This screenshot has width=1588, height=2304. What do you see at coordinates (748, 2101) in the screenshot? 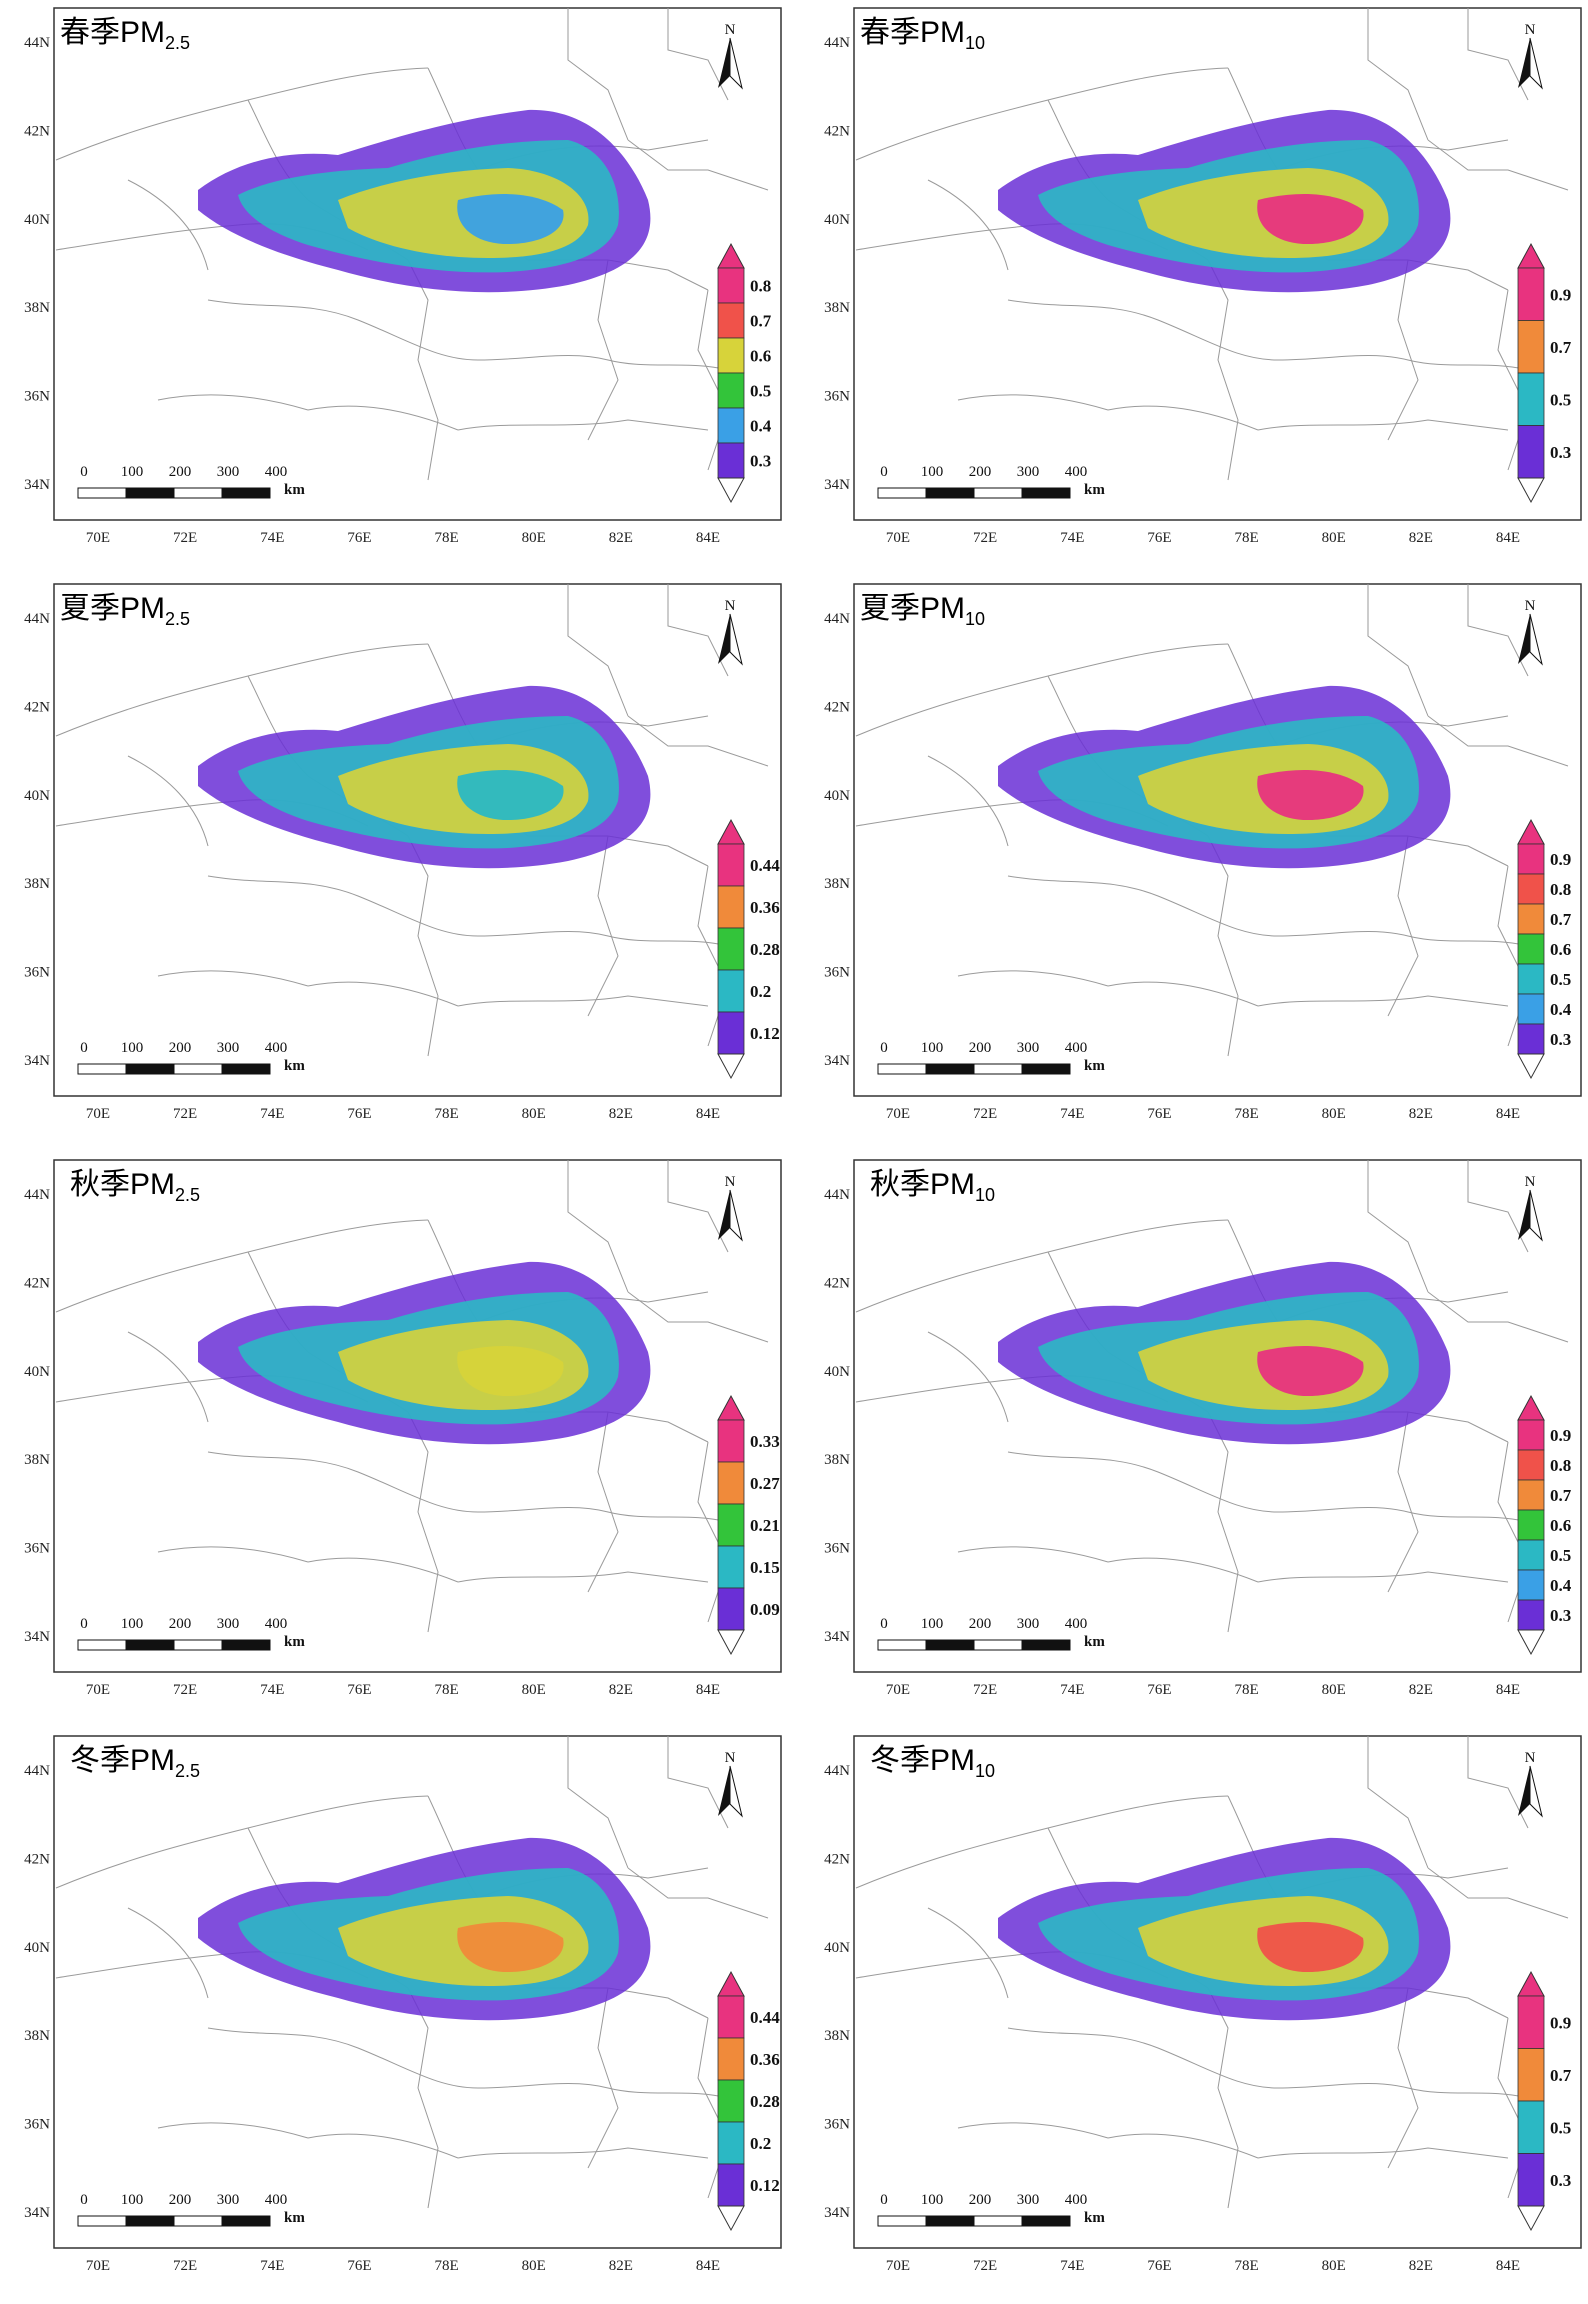
I see `colorbar-legend: 0.44 0.36 0.28 0.2 0.12` at bounding box center [748, 2101].